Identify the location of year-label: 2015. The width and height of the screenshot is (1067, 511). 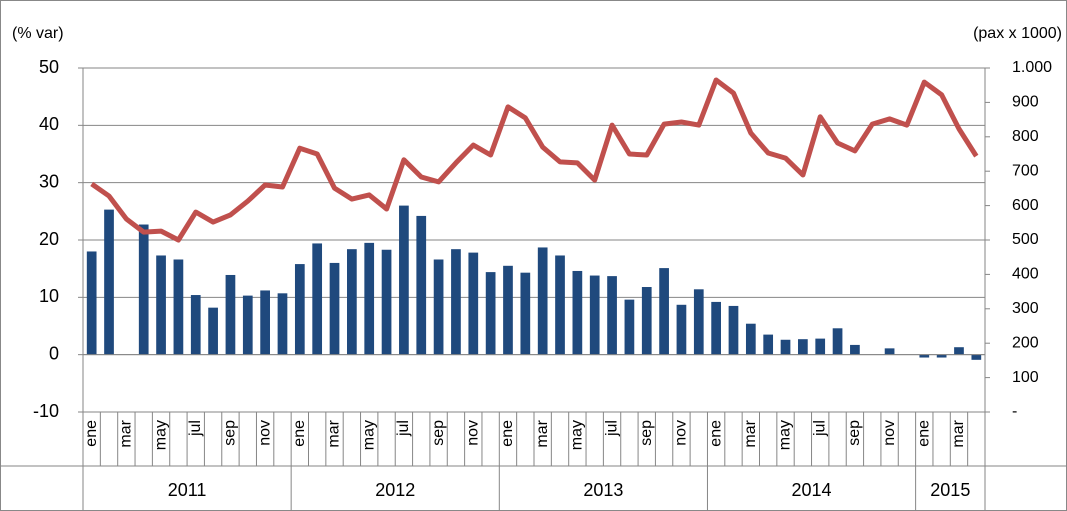
(950, 490).